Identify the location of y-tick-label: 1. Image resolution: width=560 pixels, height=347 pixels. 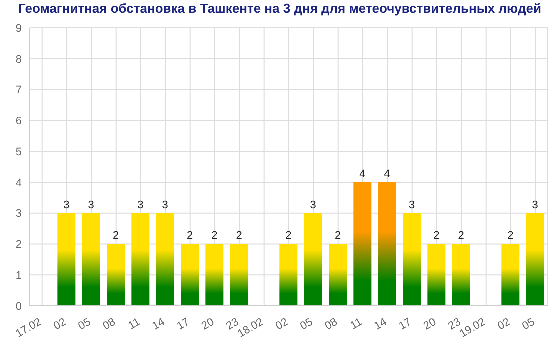
(19, 276).